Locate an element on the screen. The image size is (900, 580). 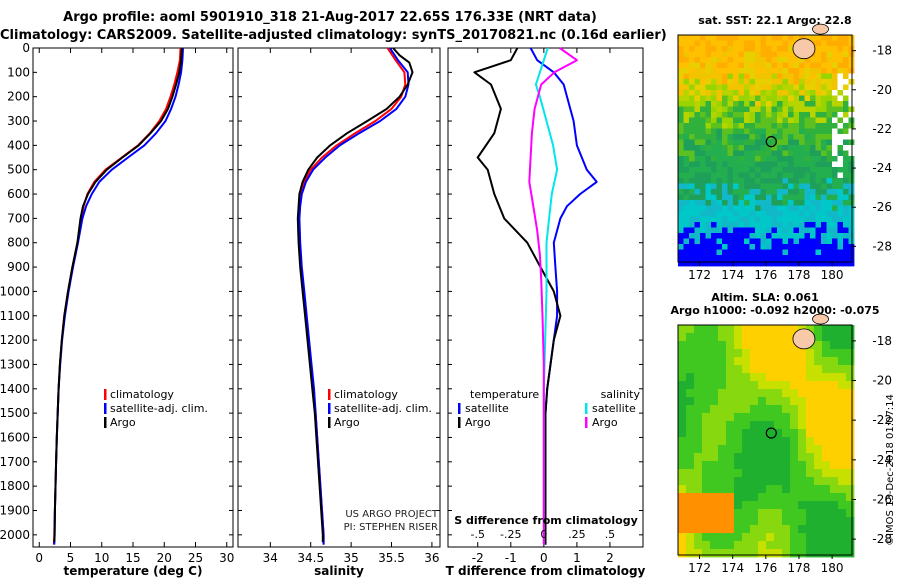
legend-swatch is located at coordinates (105, 422).